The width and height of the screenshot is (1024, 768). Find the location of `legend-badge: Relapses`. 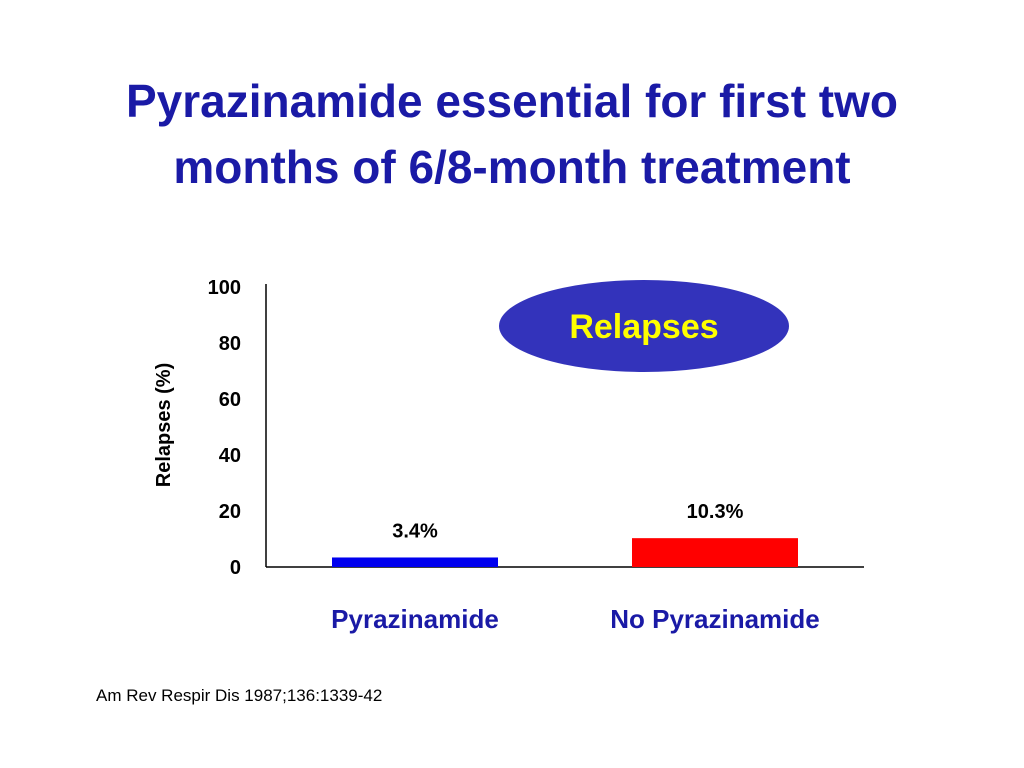

legend-badge: Relapses is located at coordinates (644, 326).